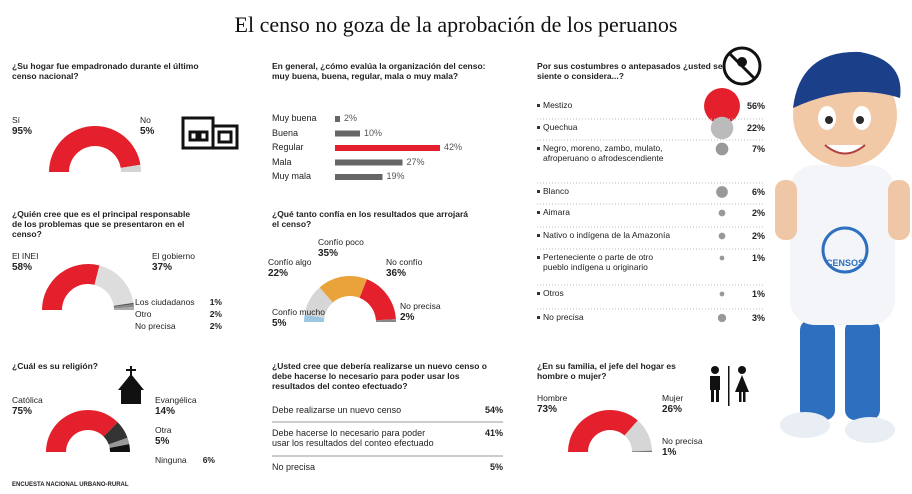  Describe the element at coordinates (556, 212) in the screenshot. I see `category-label: Aimara` at that location.